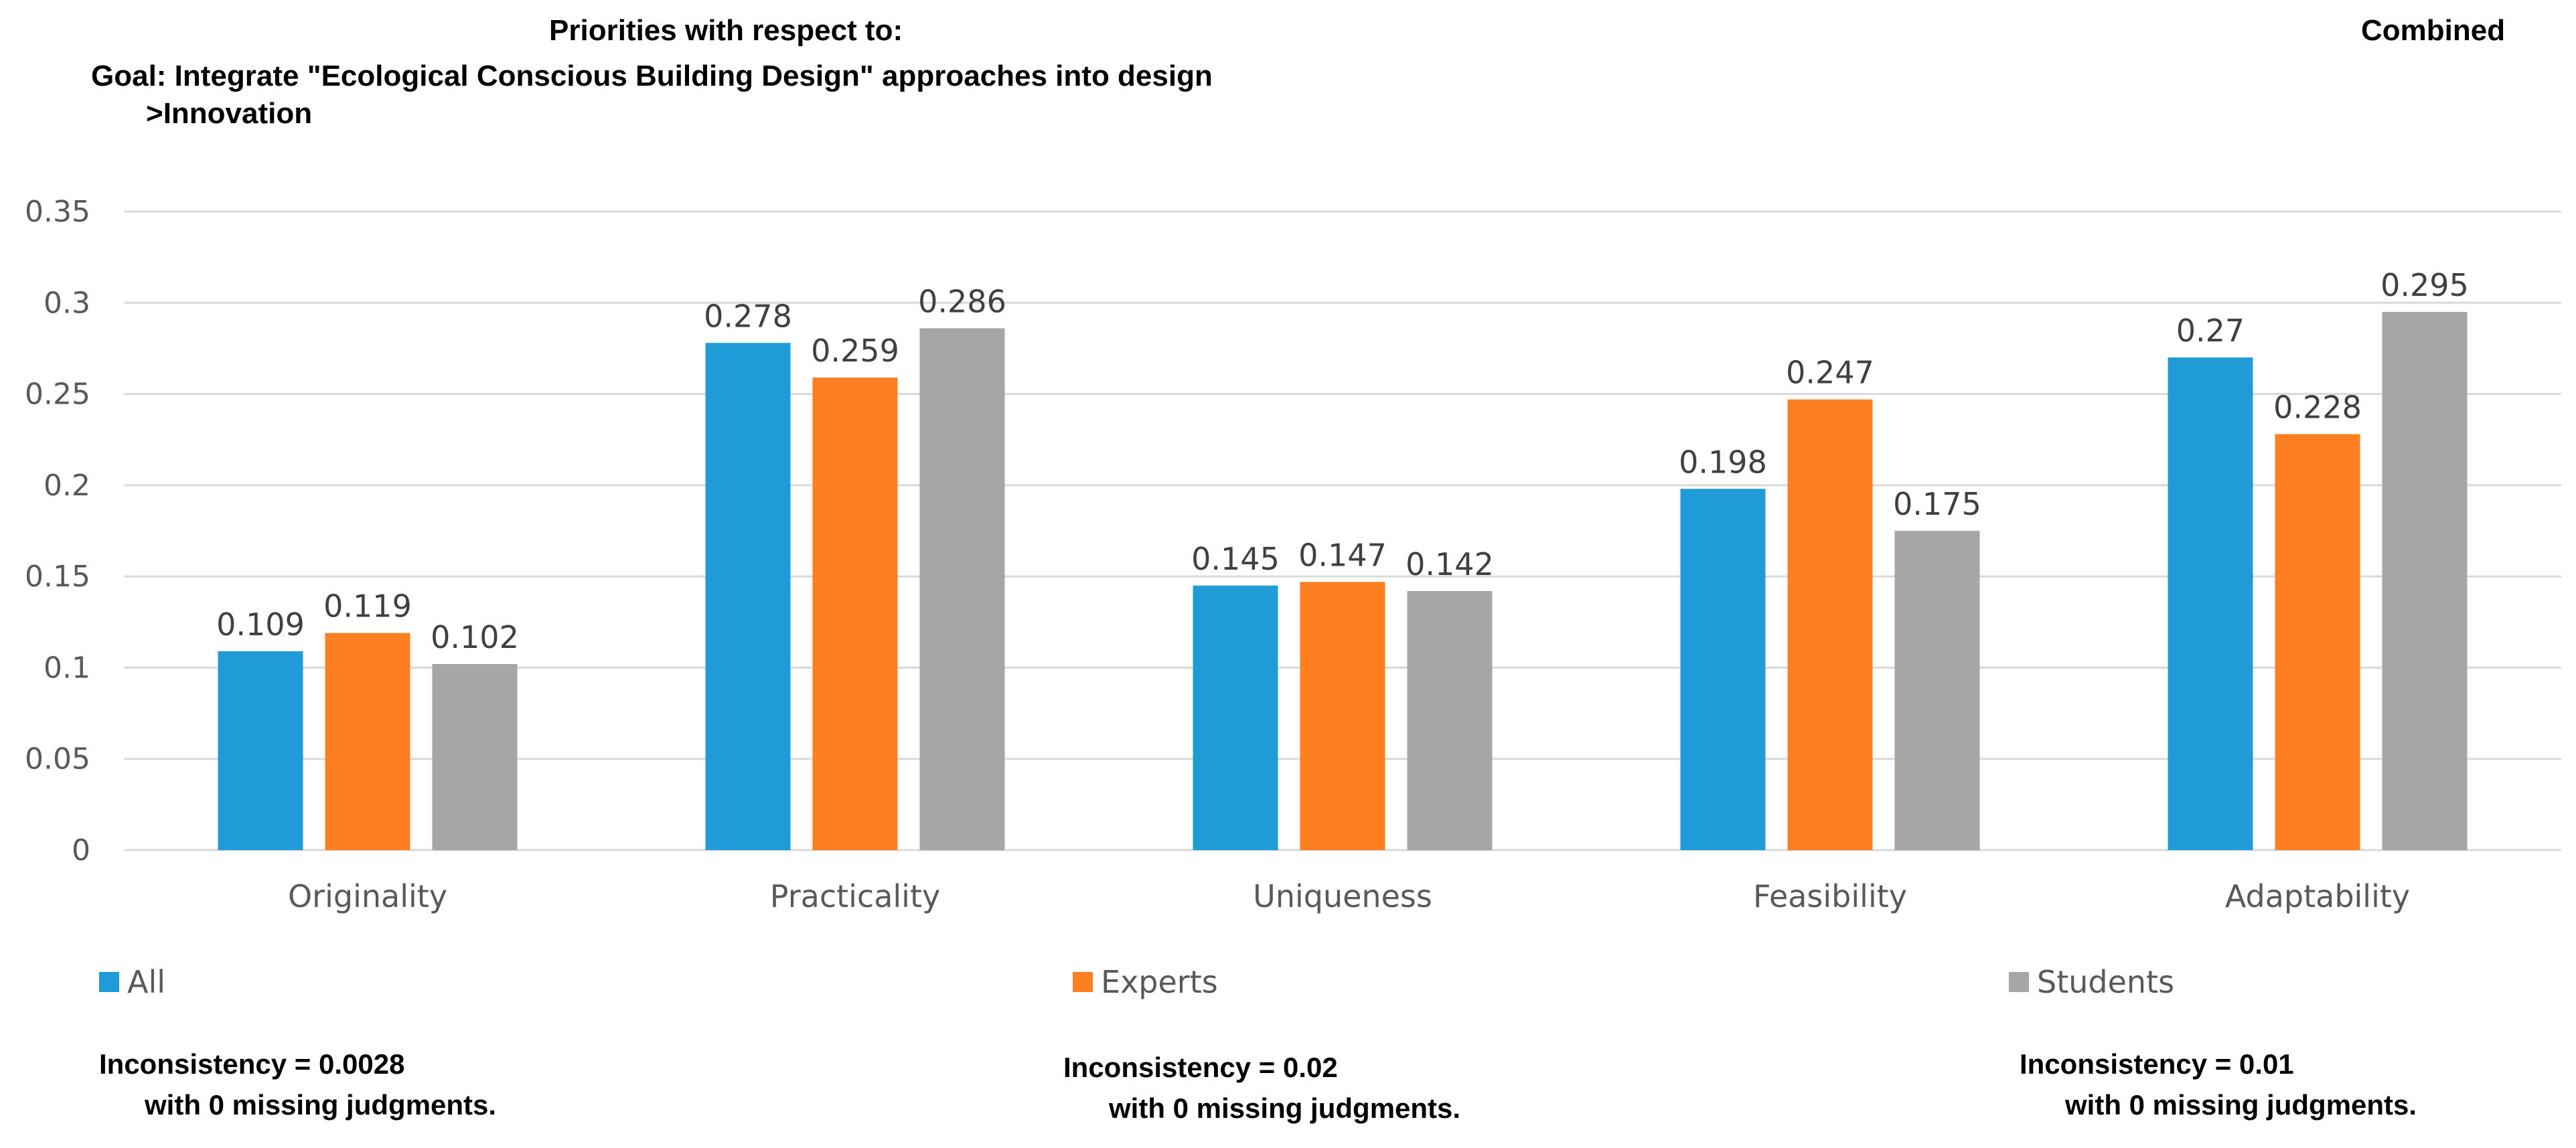  Describe the element at coordinates (962, 301) in the screenshot. I see `data-label-students: 0.286` at that location.